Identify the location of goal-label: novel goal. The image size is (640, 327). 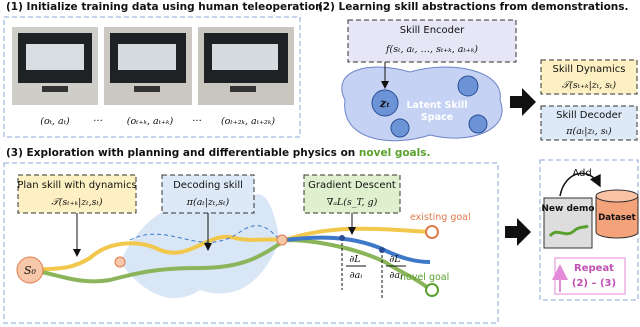
(424, 277).